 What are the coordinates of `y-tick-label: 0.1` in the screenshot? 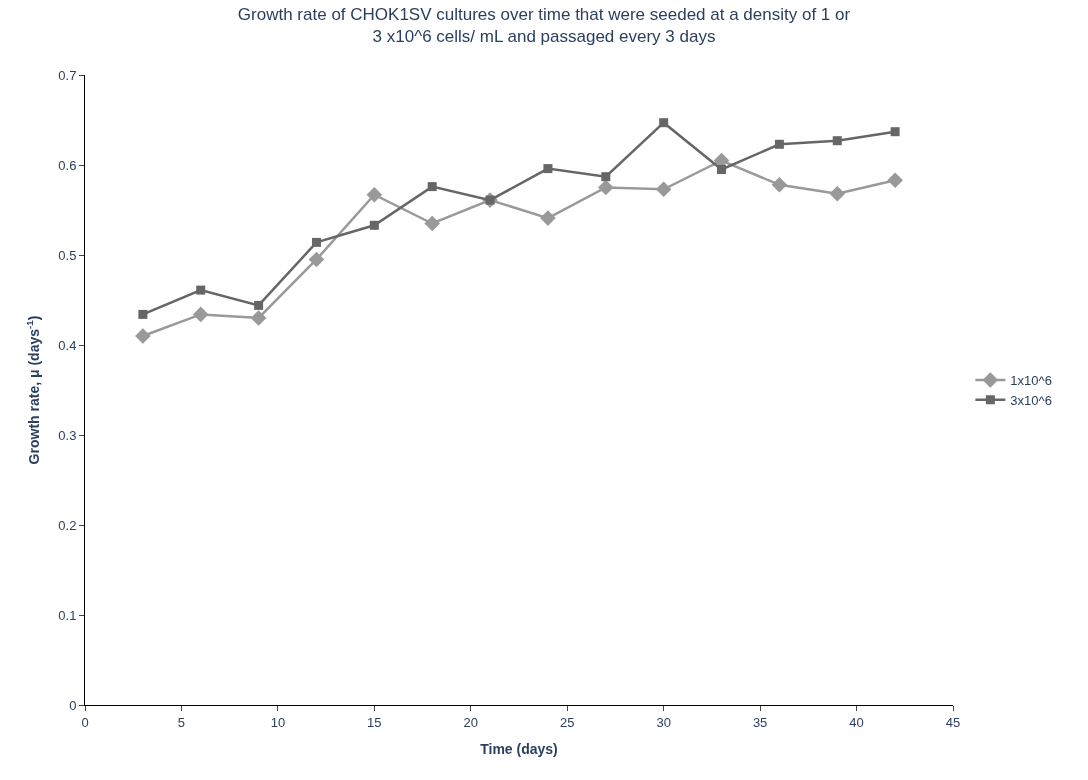 It's located at (67, 615).